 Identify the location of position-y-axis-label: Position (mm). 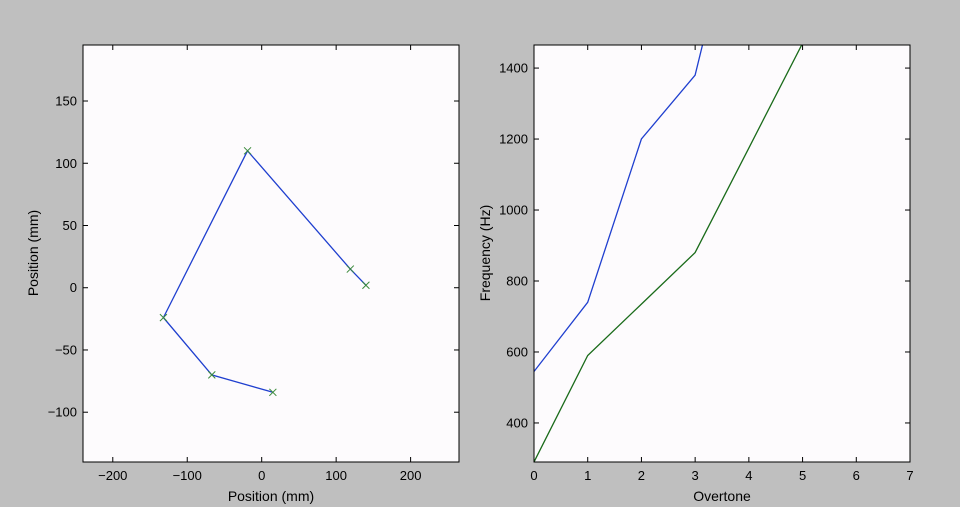
(33, 253).